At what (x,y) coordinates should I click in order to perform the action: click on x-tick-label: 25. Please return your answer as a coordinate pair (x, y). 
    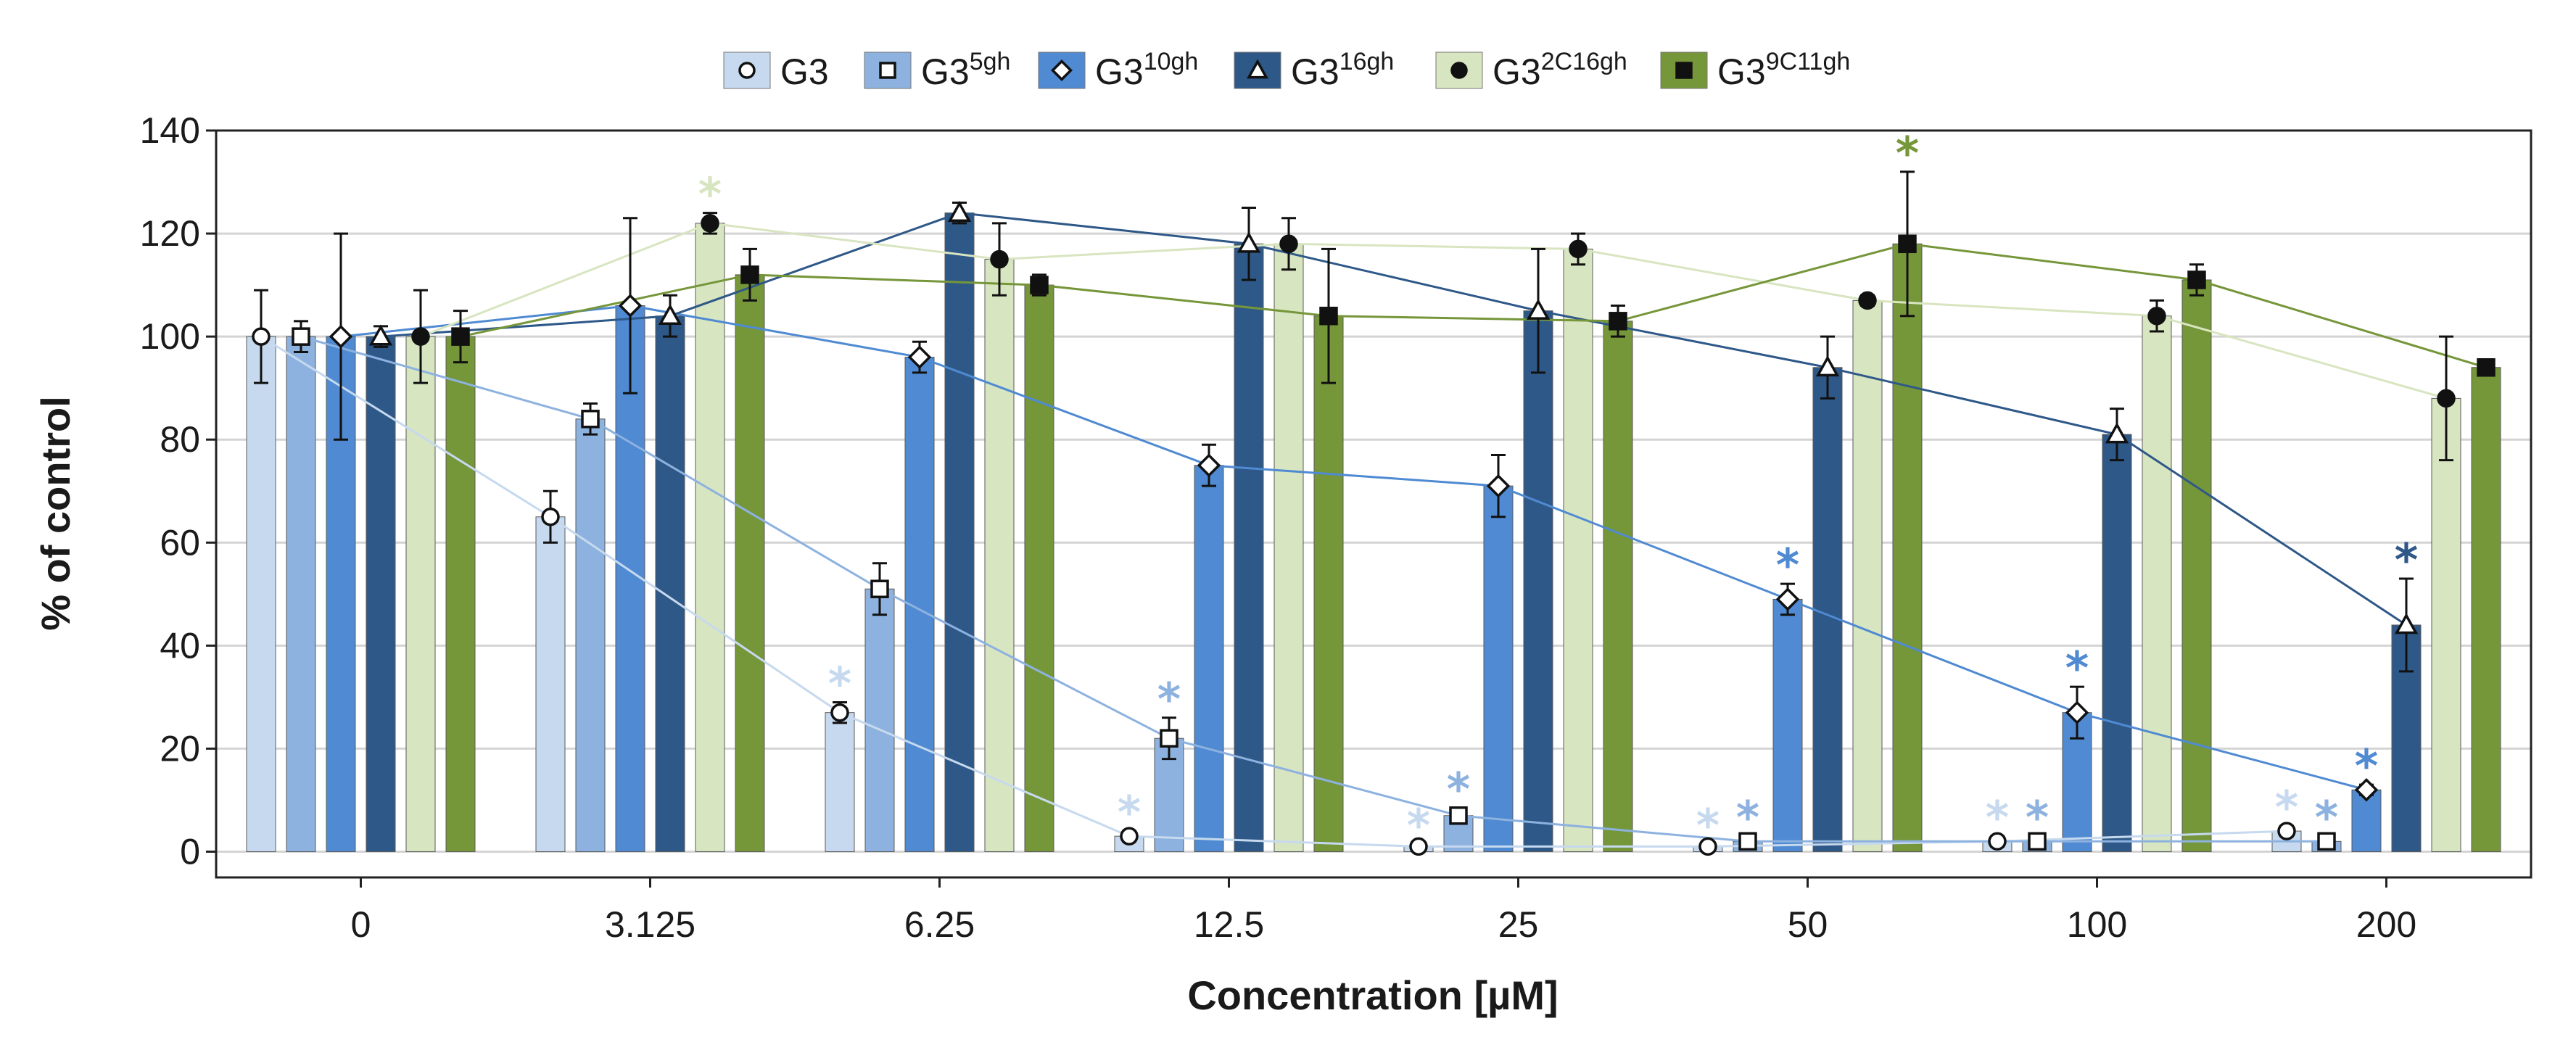
    Looking at the image, I should click on (1518, 924).